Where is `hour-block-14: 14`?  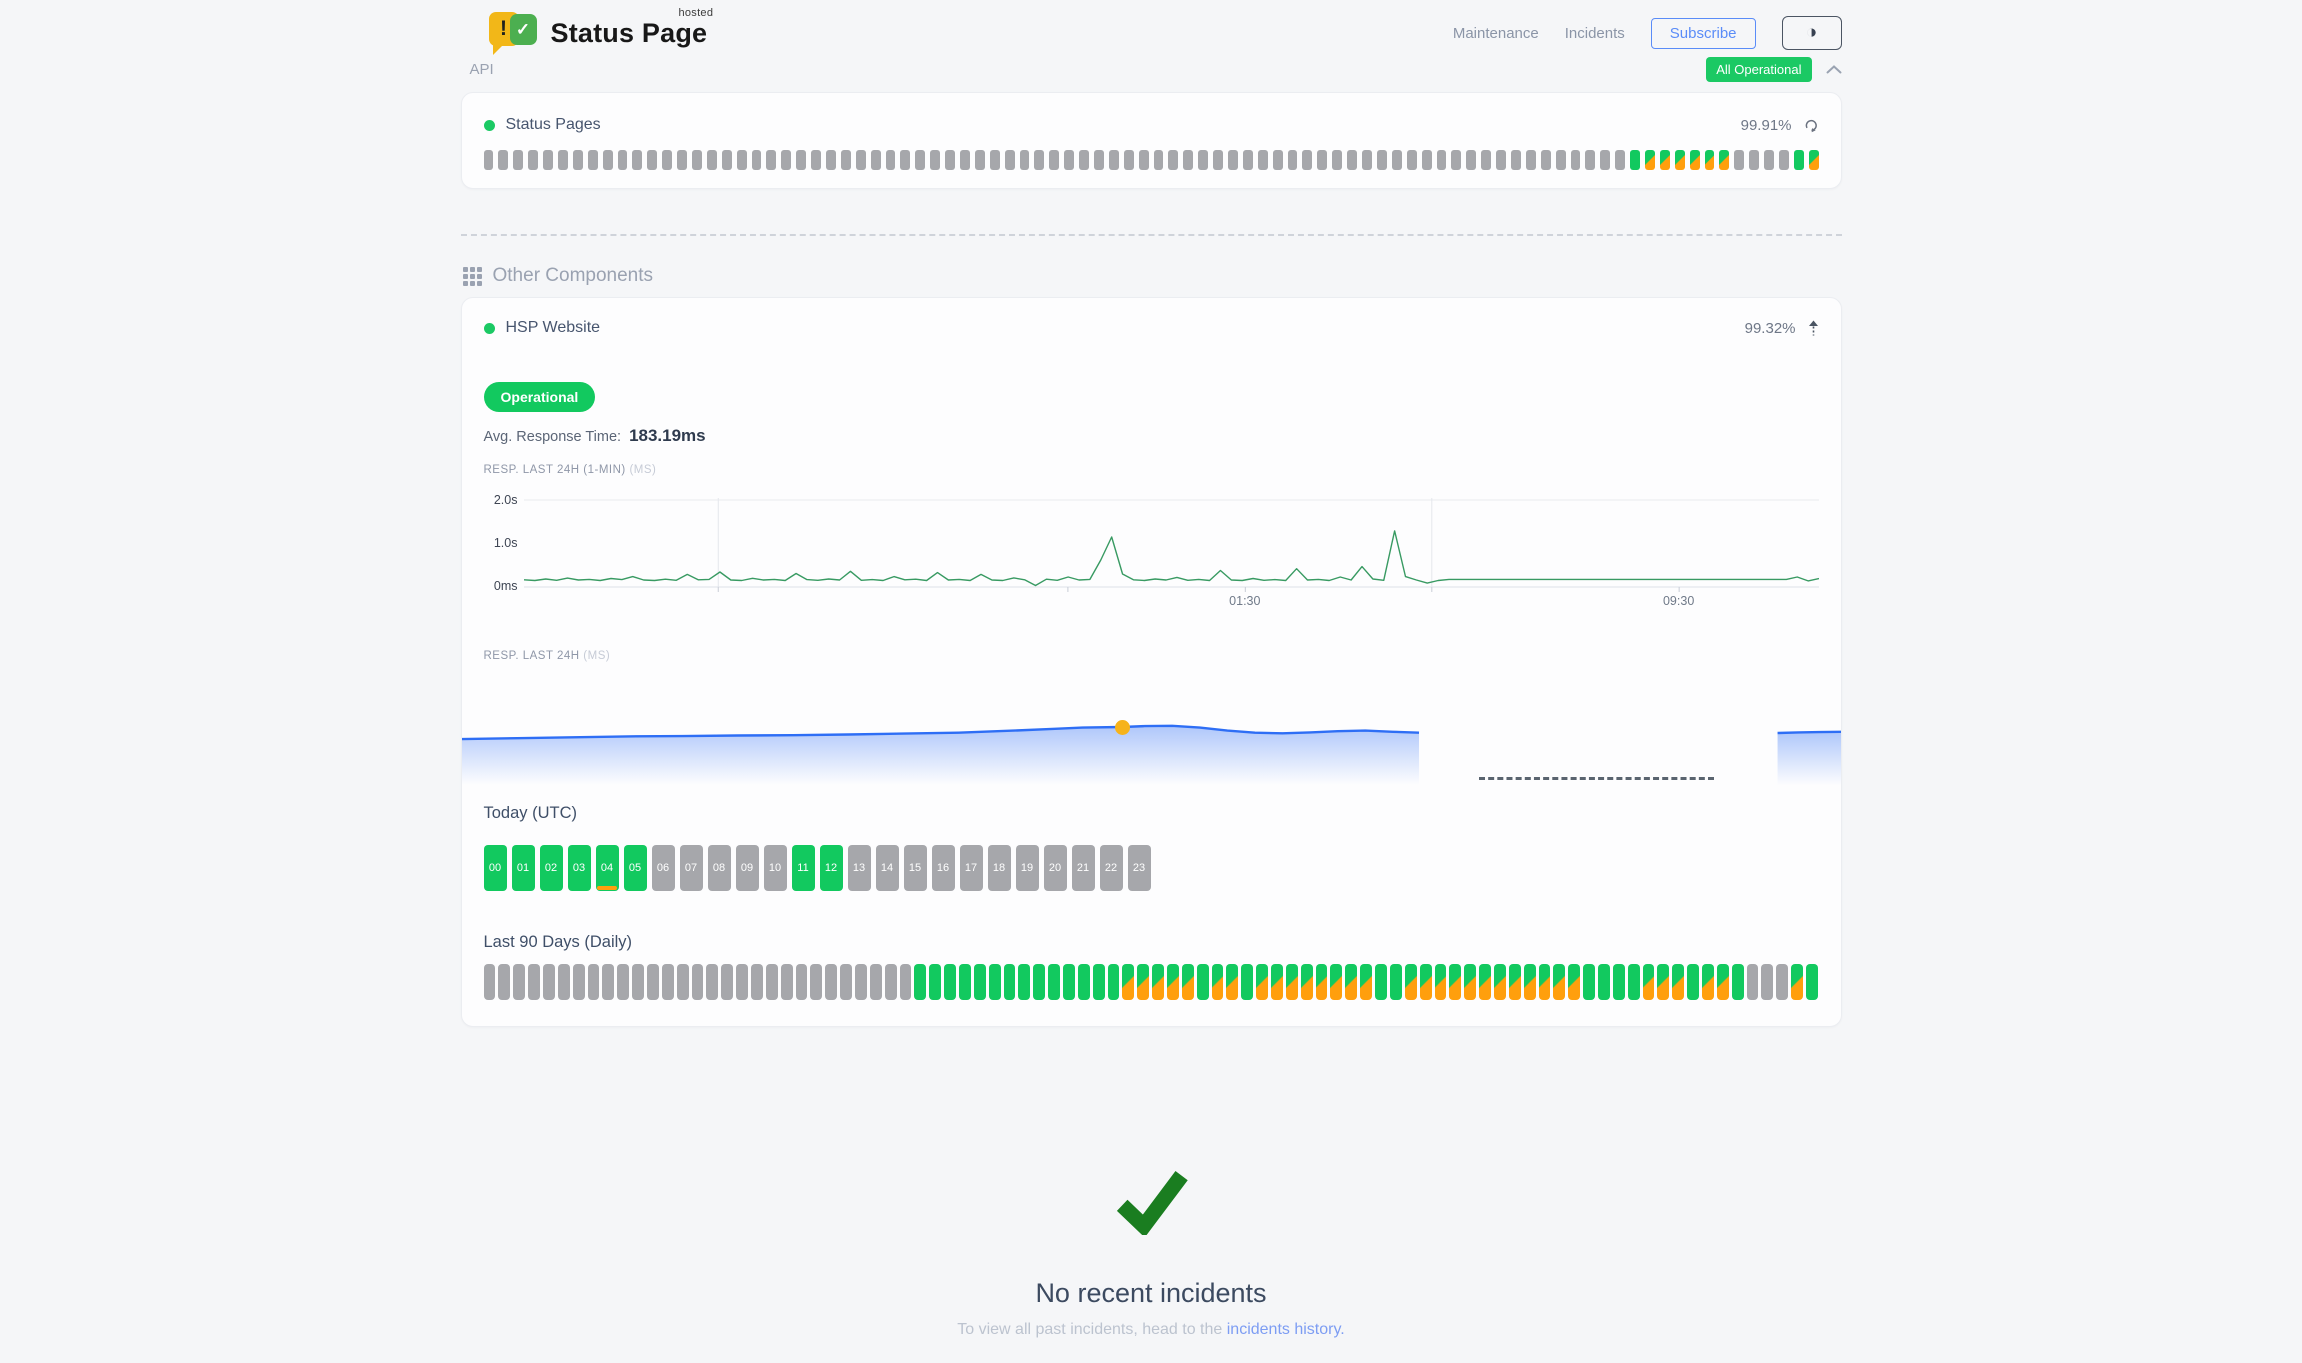 hour-block-14: 14 is located at coordinates (887, 868).